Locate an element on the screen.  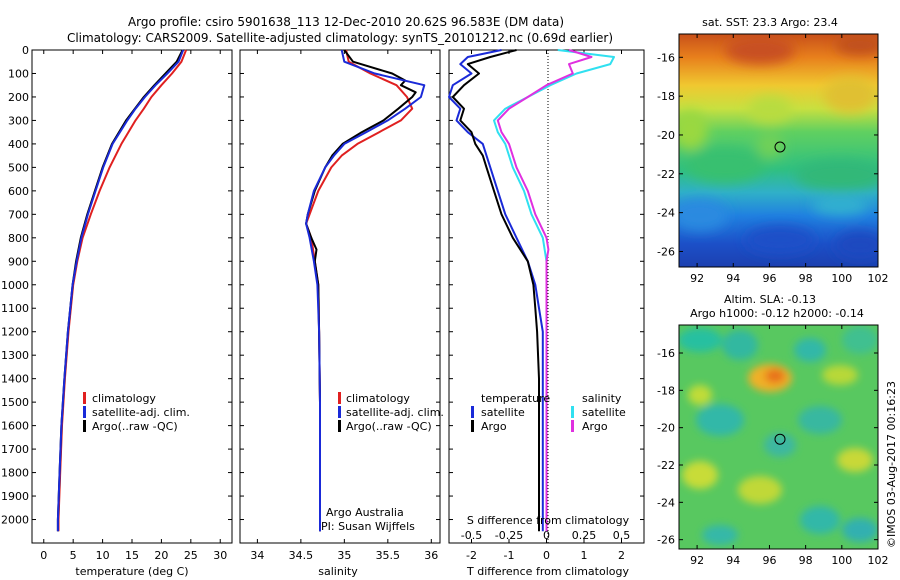
depth-tick-label: 1700 is located at coordinates (15, 449).